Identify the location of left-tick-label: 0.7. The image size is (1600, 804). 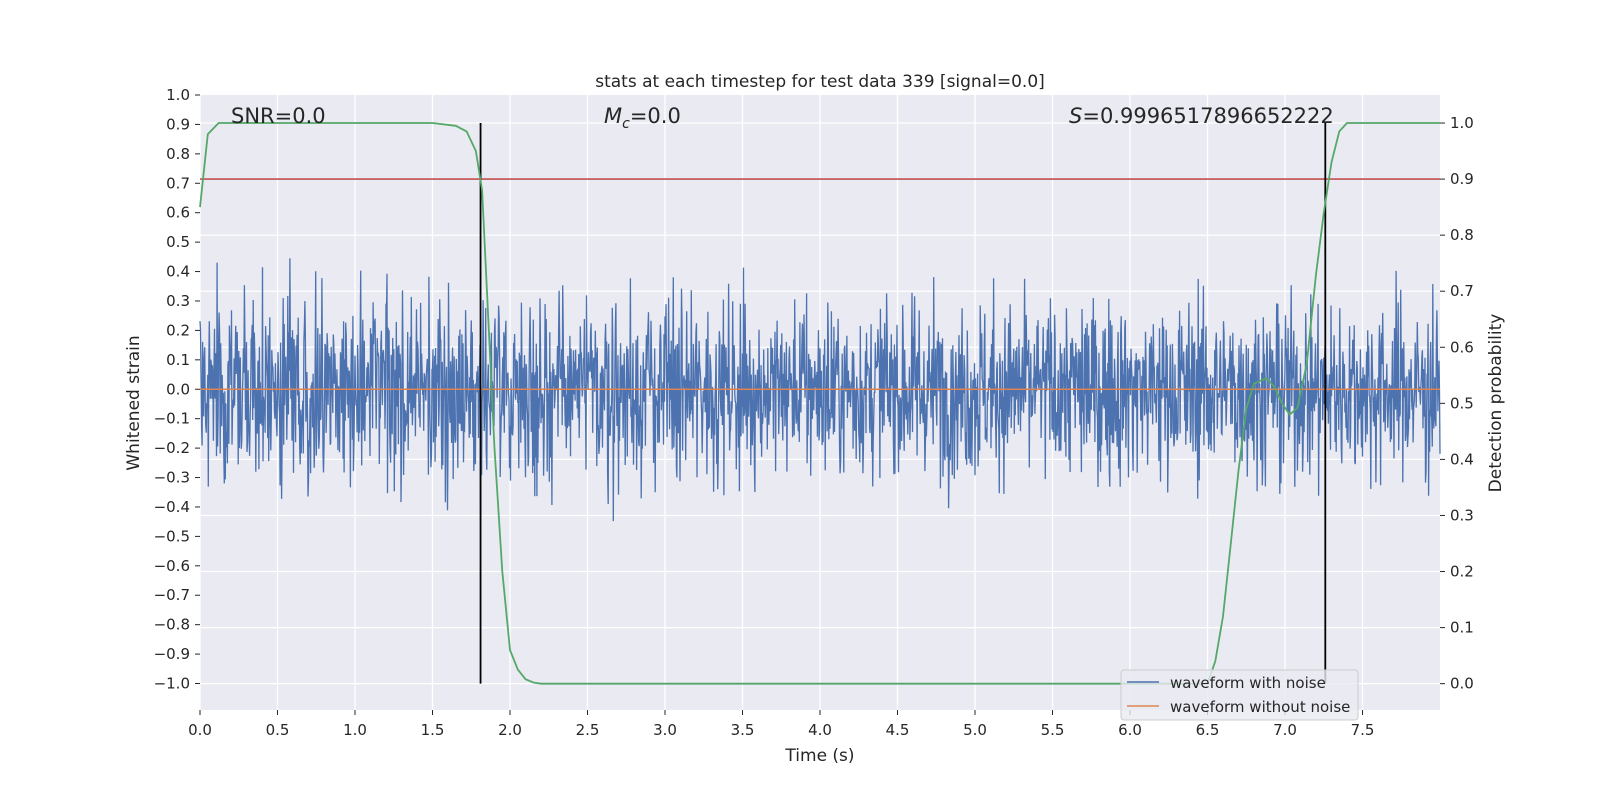
(178, 183).